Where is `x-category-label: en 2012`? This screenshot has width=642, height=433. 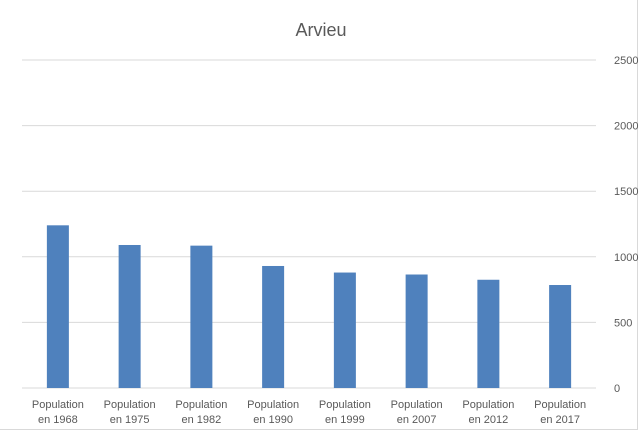
x-category-label: en 2012 is located at coordinates (488, 420).